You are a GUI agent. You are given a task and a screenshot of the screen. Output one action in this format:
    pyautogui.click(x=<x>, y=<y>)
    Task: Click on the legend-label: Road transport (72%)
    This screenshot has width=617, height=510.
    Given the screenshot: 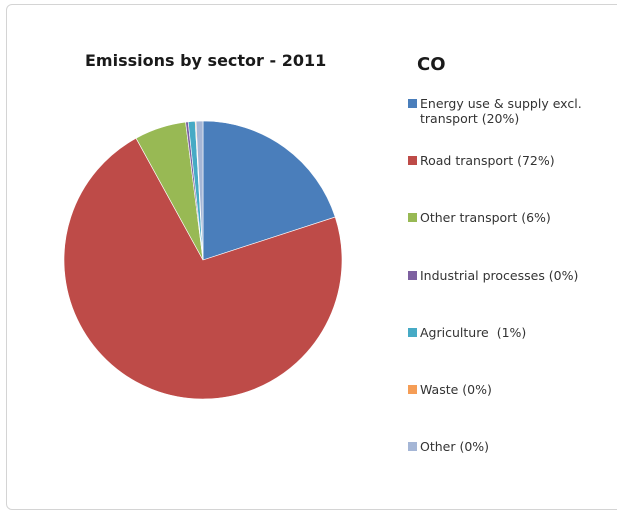 What is the action you would take?
    pyautogui.click(x=487, y=160)
    